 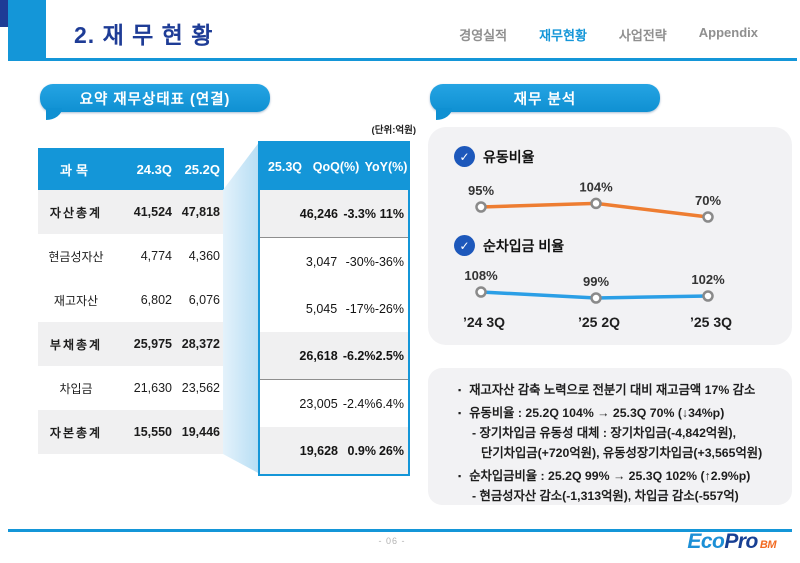 I want to click on table-row: 19,628 0.9% 26%, so click(x=334, y=450).